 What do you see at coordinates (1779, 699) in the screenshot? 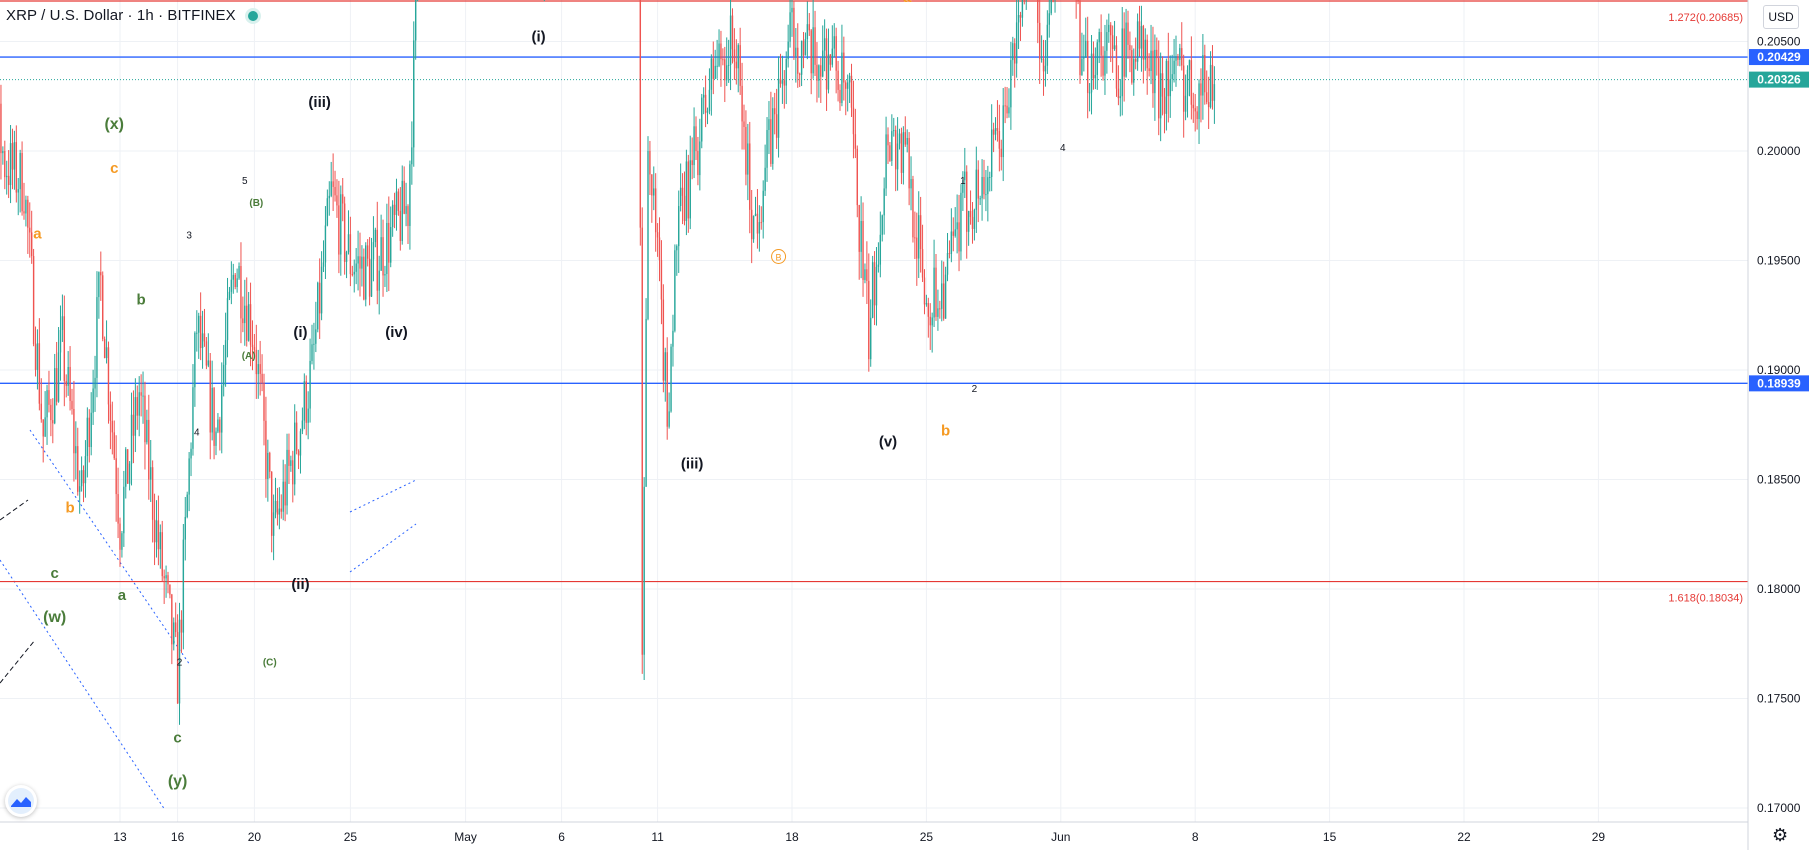
I see `price-tick-label: 0.17500` at bounding box center [1779, 699].